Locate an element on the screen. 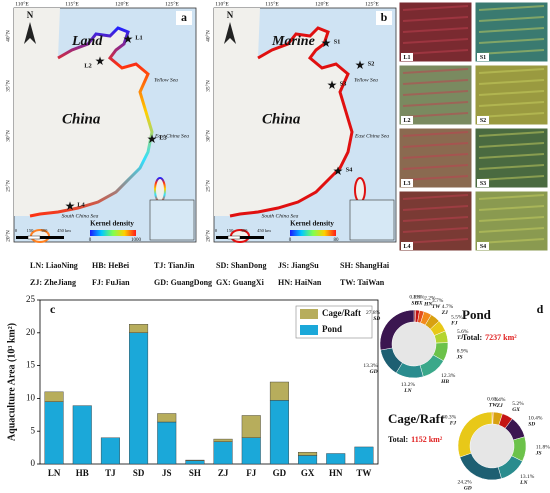 The image size is (550, 493). photo-grid: L1 L2 L3 L4 S1 S2 S3 S4 is located at coordinates (473, 126).